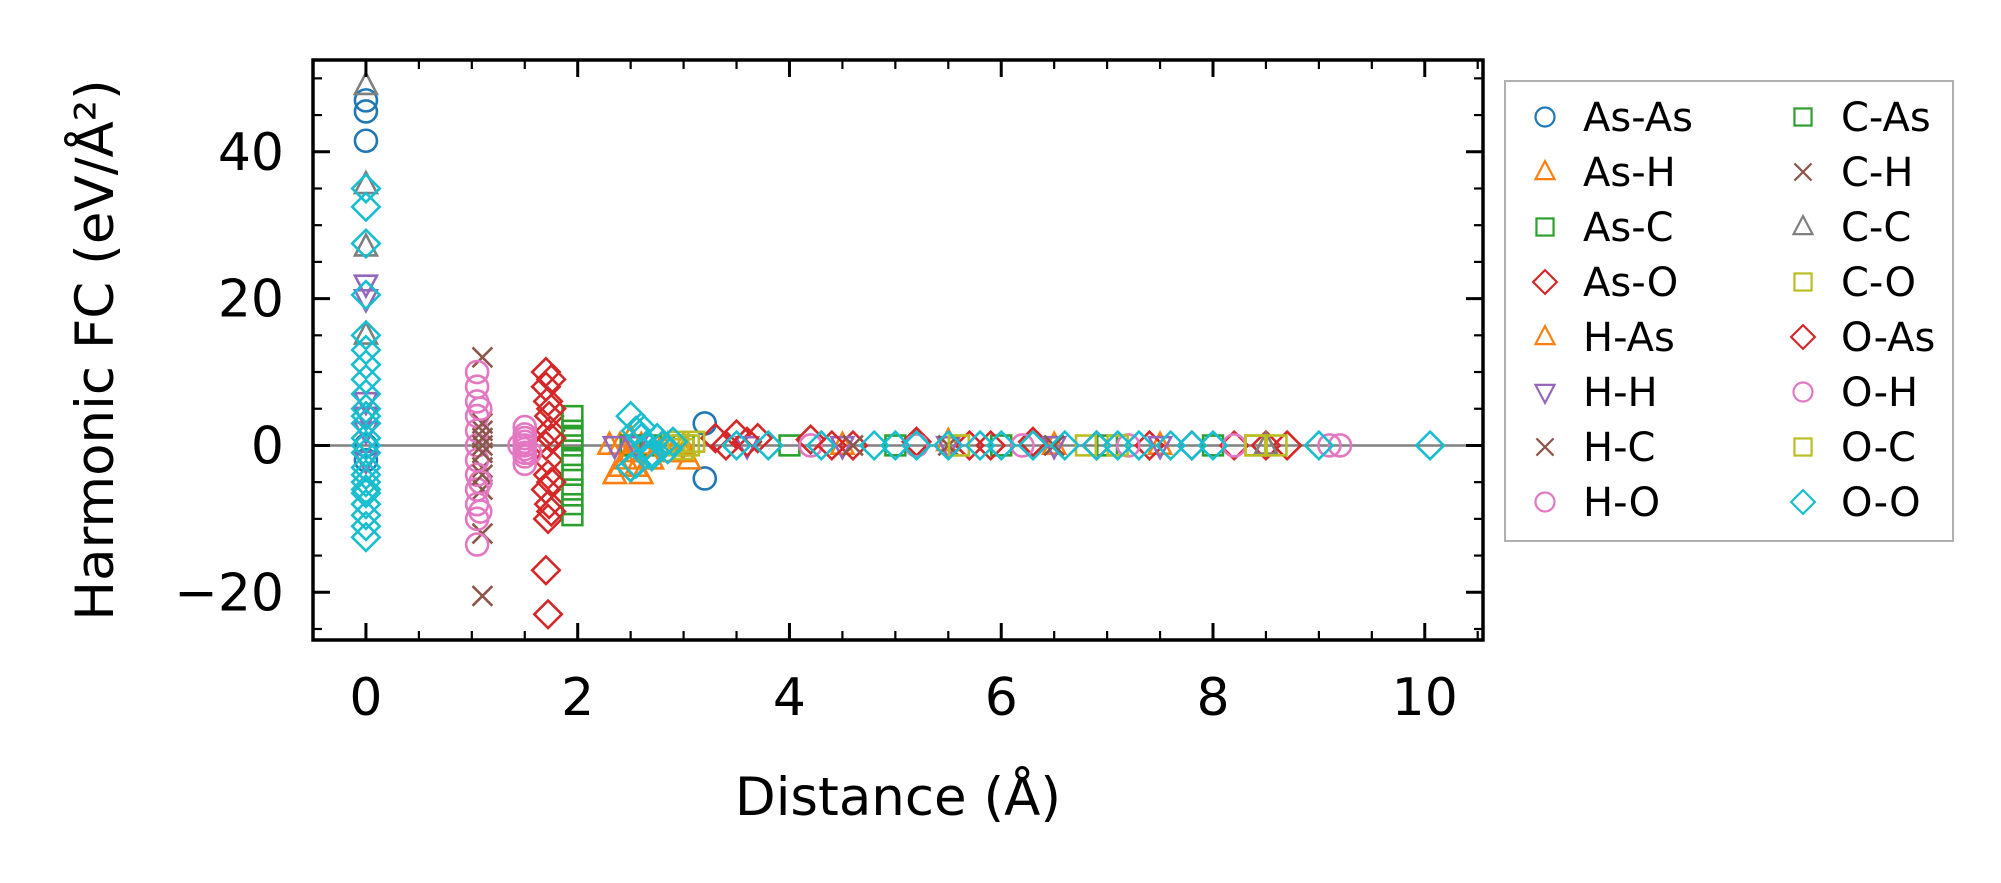 The image size is (2001, 883). I want to click on legend-label: O-H, so click(1879, 393).